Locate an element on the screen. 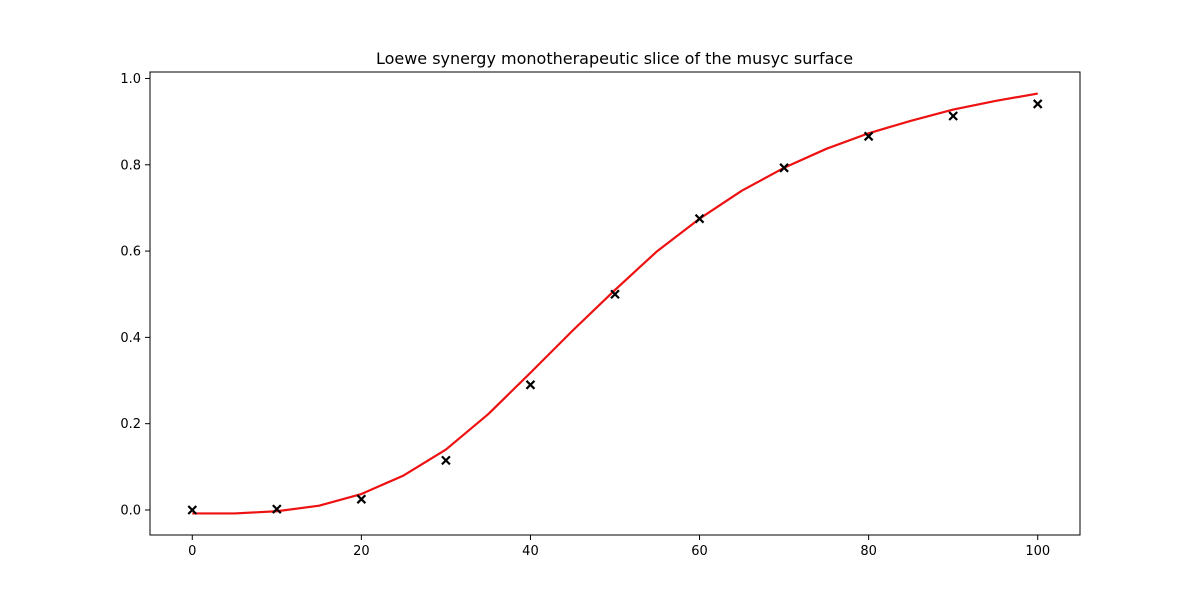  y-tick-label: 0.8 is located at coordinates (130, 165).